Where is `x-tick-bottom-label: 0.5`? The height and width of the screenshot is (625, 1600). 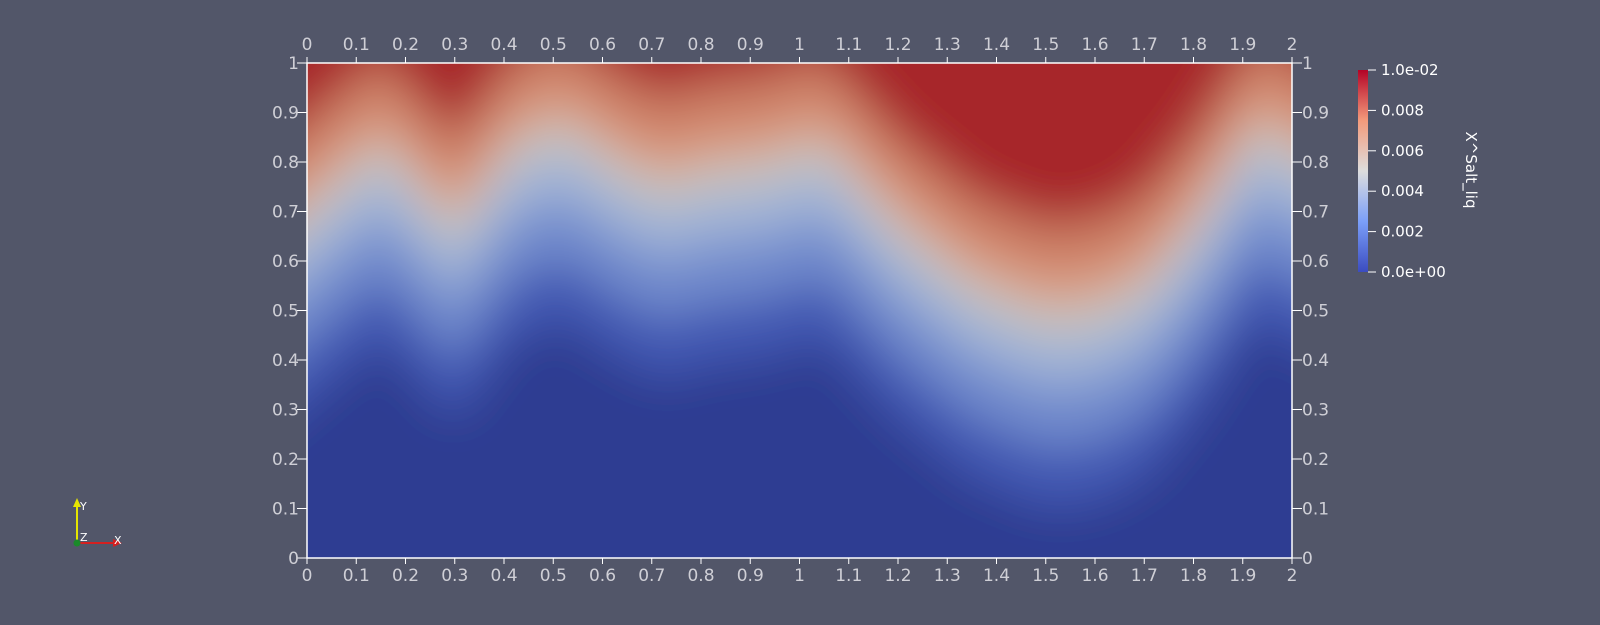
x-tick-bottom-label: 0.5 is located at coordinates (553, 576).